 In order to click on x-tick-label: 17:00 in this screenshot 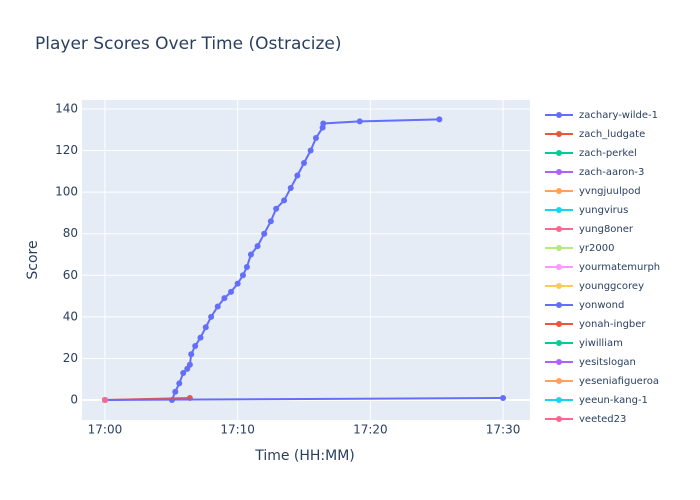, I will do `click(105, 430)`.